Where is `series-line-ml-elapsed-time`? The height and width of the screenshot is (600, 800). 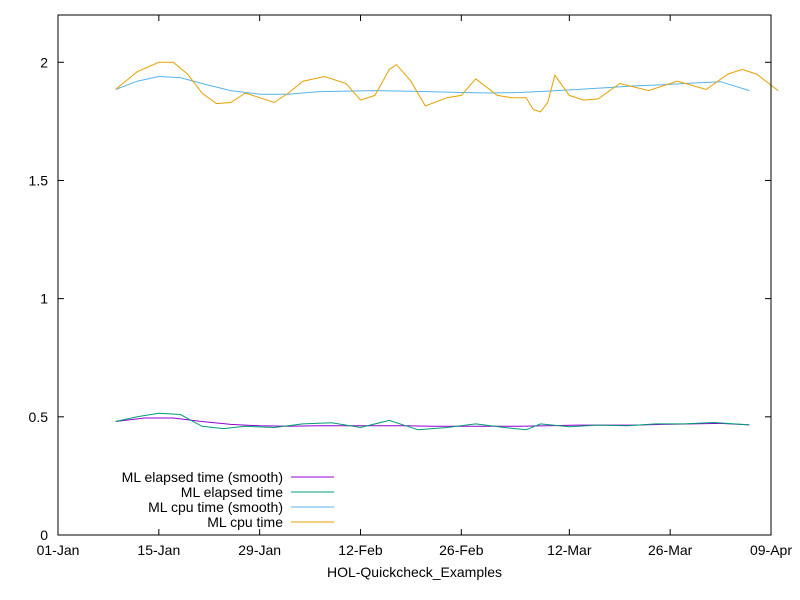 series-line-ml-elapsed-time is located at coordinates (432, 421).